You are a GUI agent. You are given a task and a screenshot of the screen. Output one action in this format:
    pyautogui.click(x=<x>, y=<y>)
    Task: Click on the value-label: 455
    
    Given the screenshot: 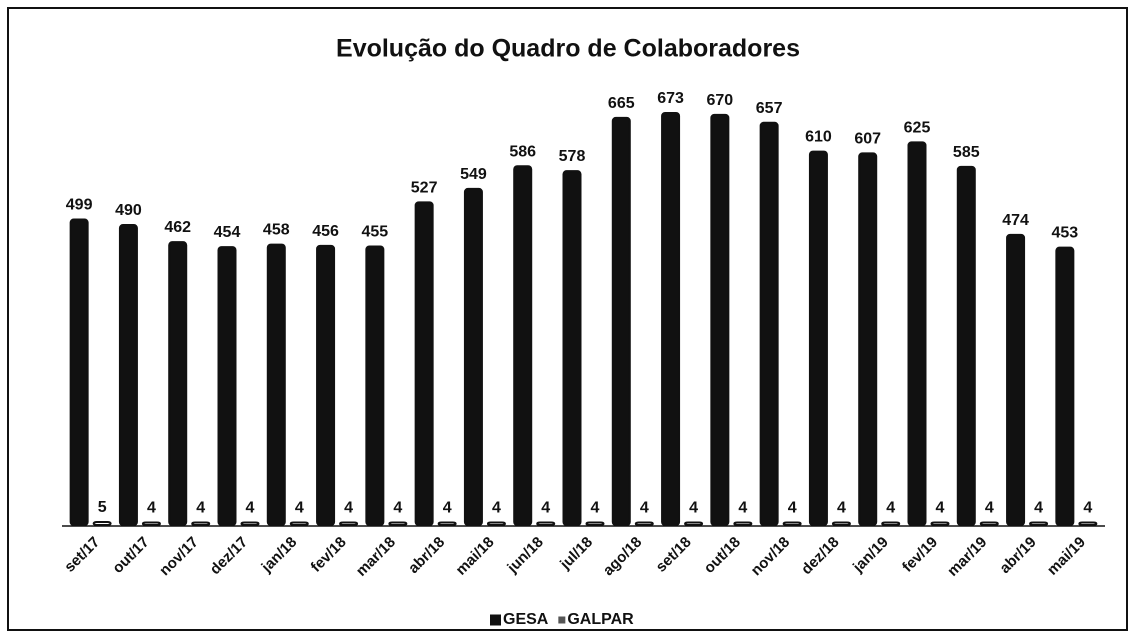 What is the action you would take?
    pyautogui.click(x=375, y=231)
    